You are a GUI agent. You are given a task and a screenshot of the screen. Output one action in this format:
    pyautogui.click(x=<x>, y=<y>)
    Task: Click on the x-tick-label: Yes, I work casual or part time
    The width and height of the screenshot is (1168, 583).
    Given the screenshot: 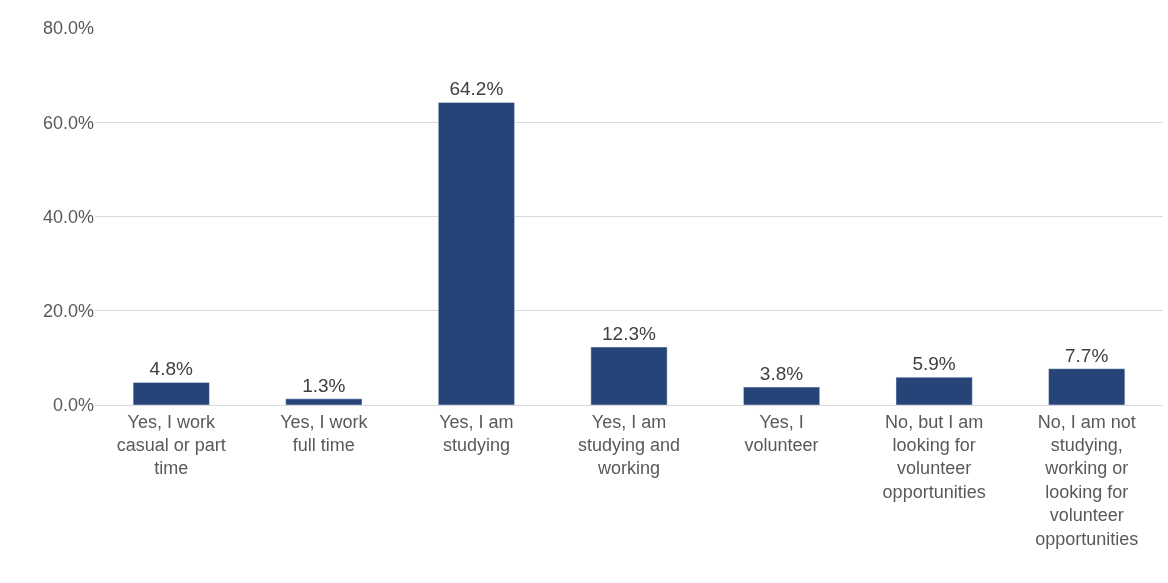 What is the action you would take?
    pyautogui.click(x=171, y=445)
    